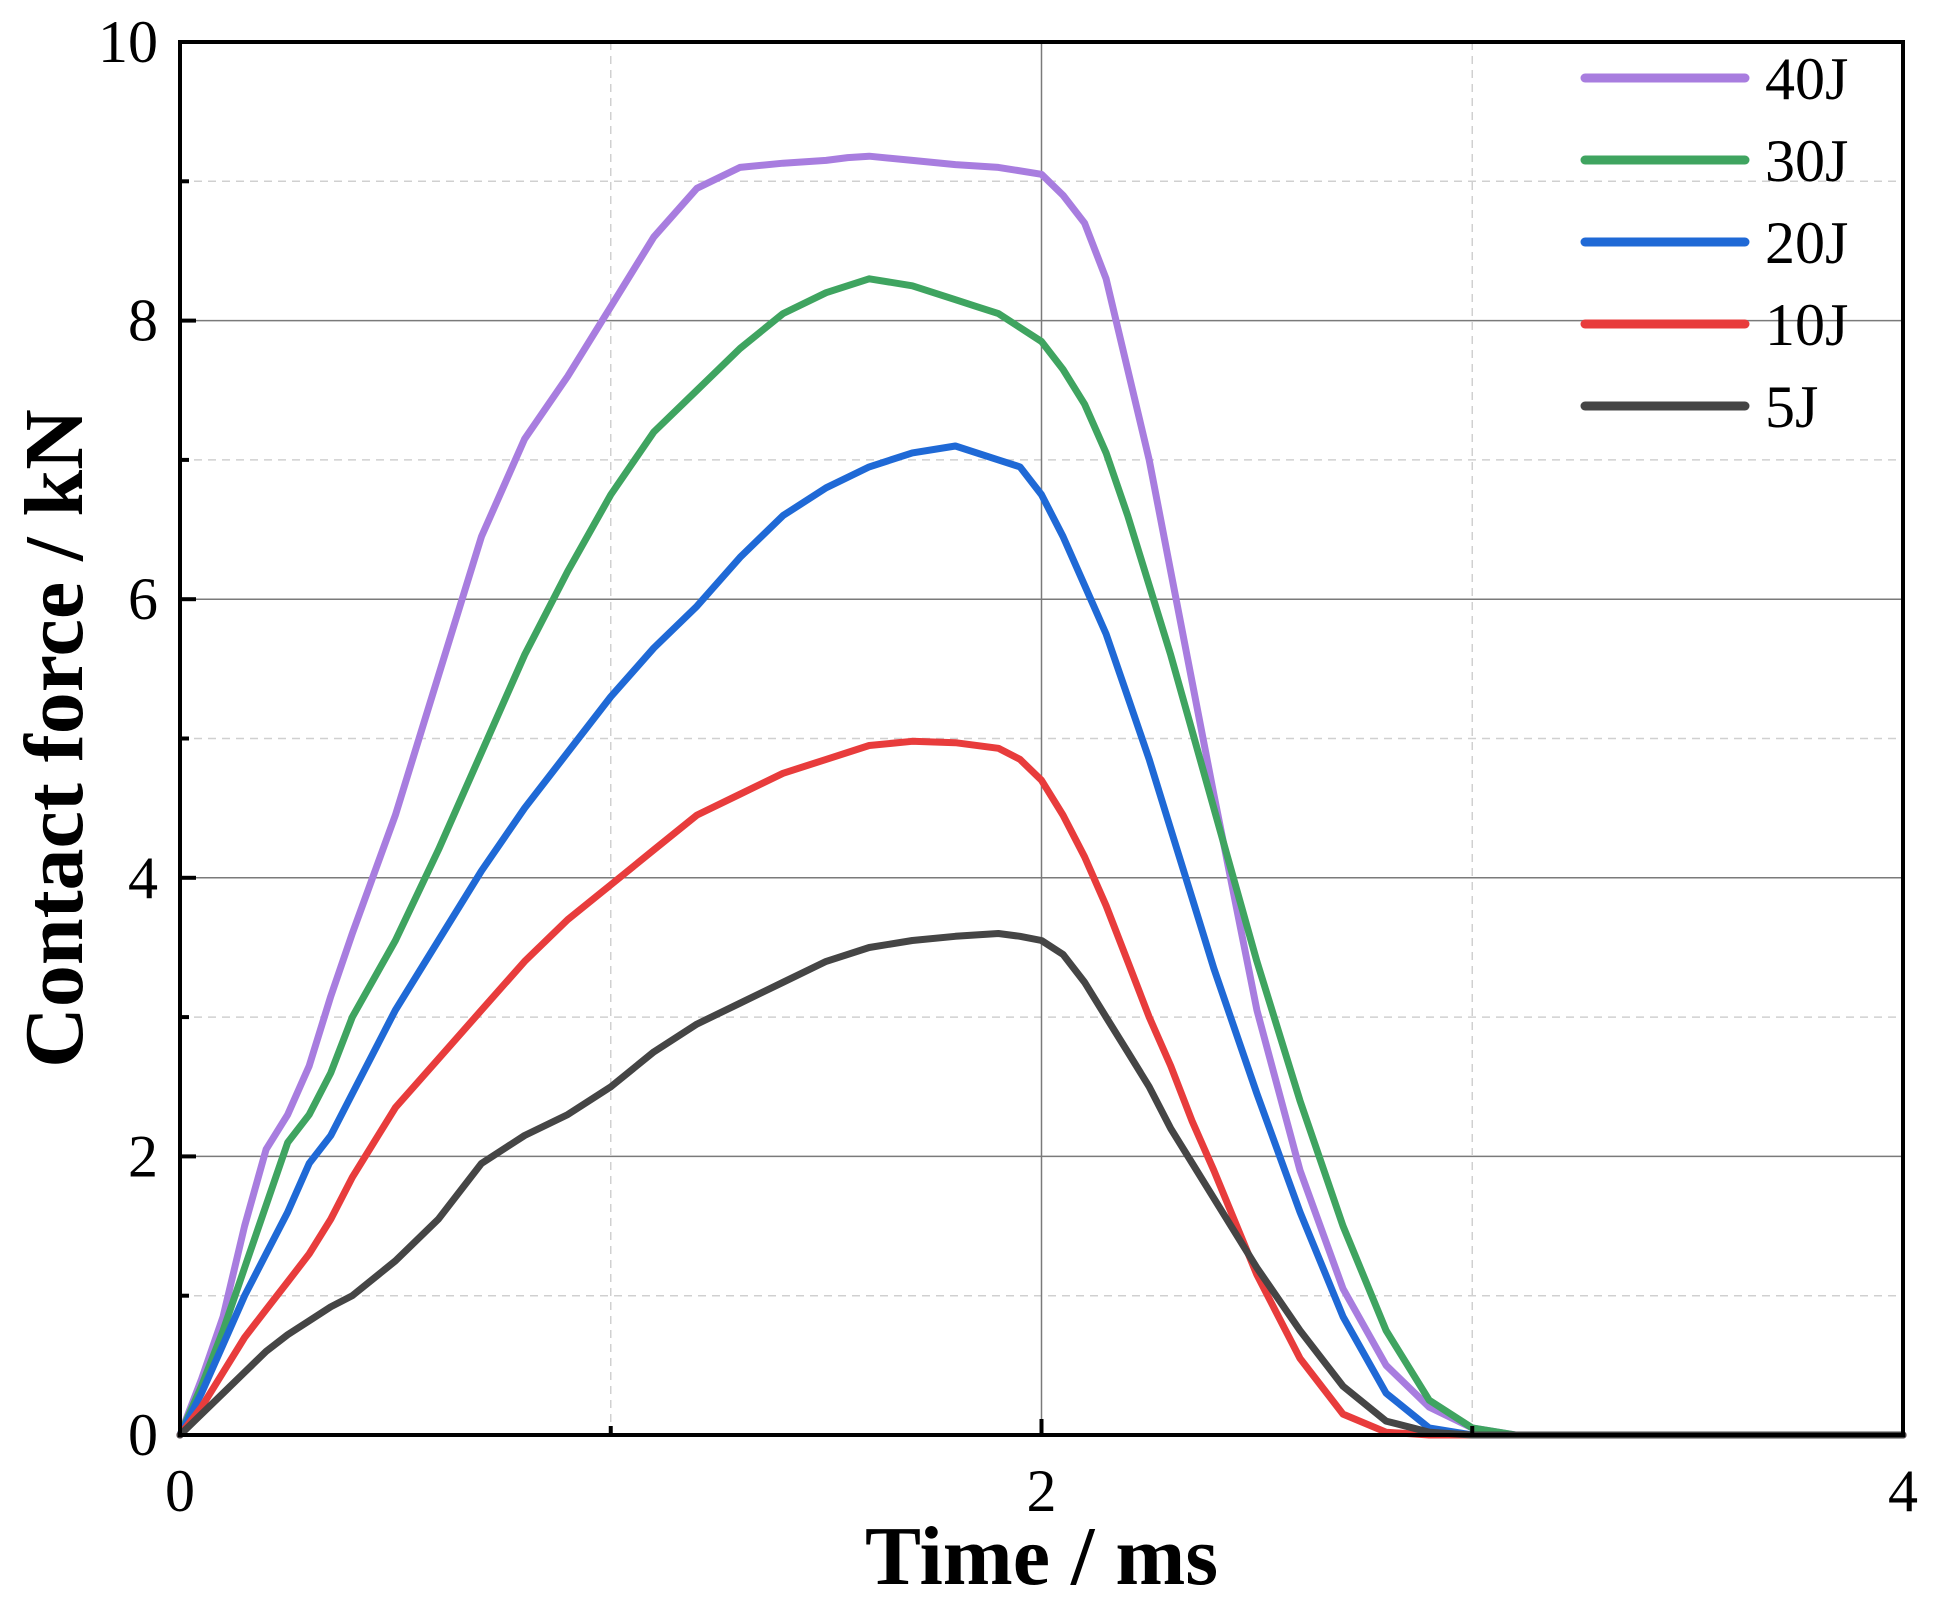 Image resolution: width=1938 pixels, height=1608 pixels. Describe the element at coordinates (1806, 325) in the screenshot. I see `legend-label-10J: 10J` at that location.